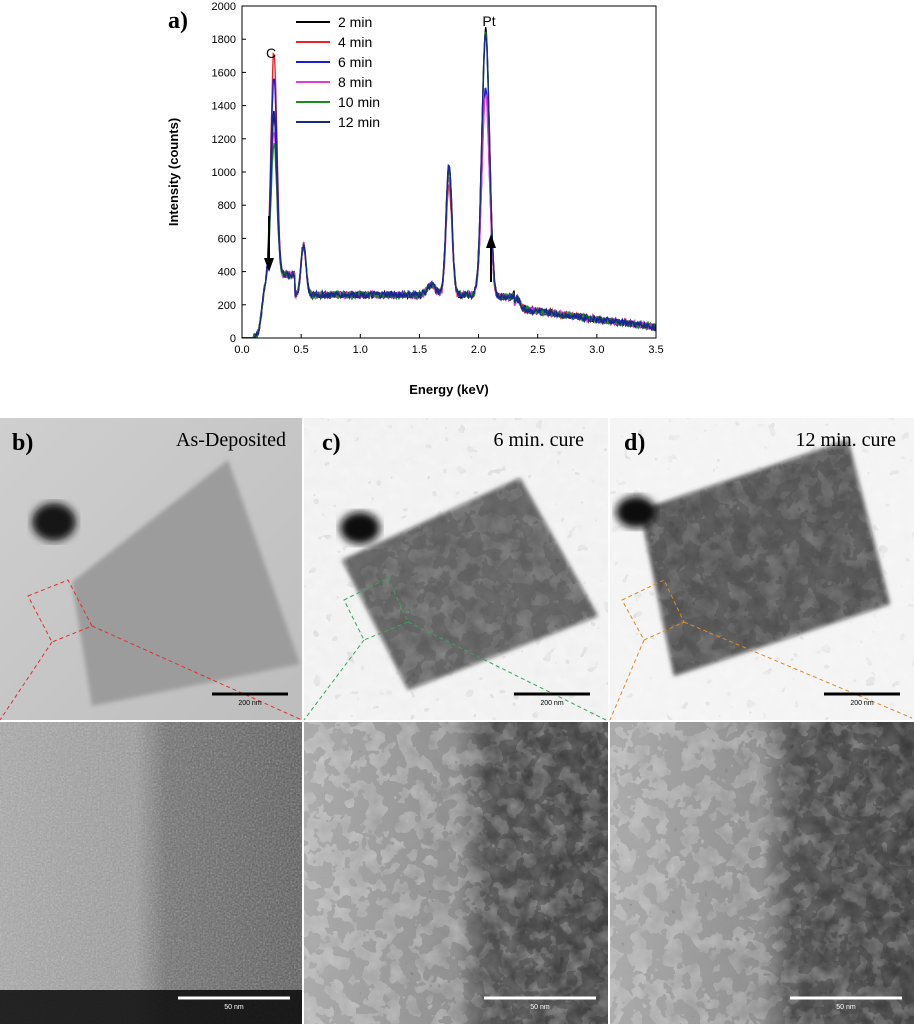 The image size is (914, 1024). I want to click on panel-b-title: As-Deposited, so click(231, 440).